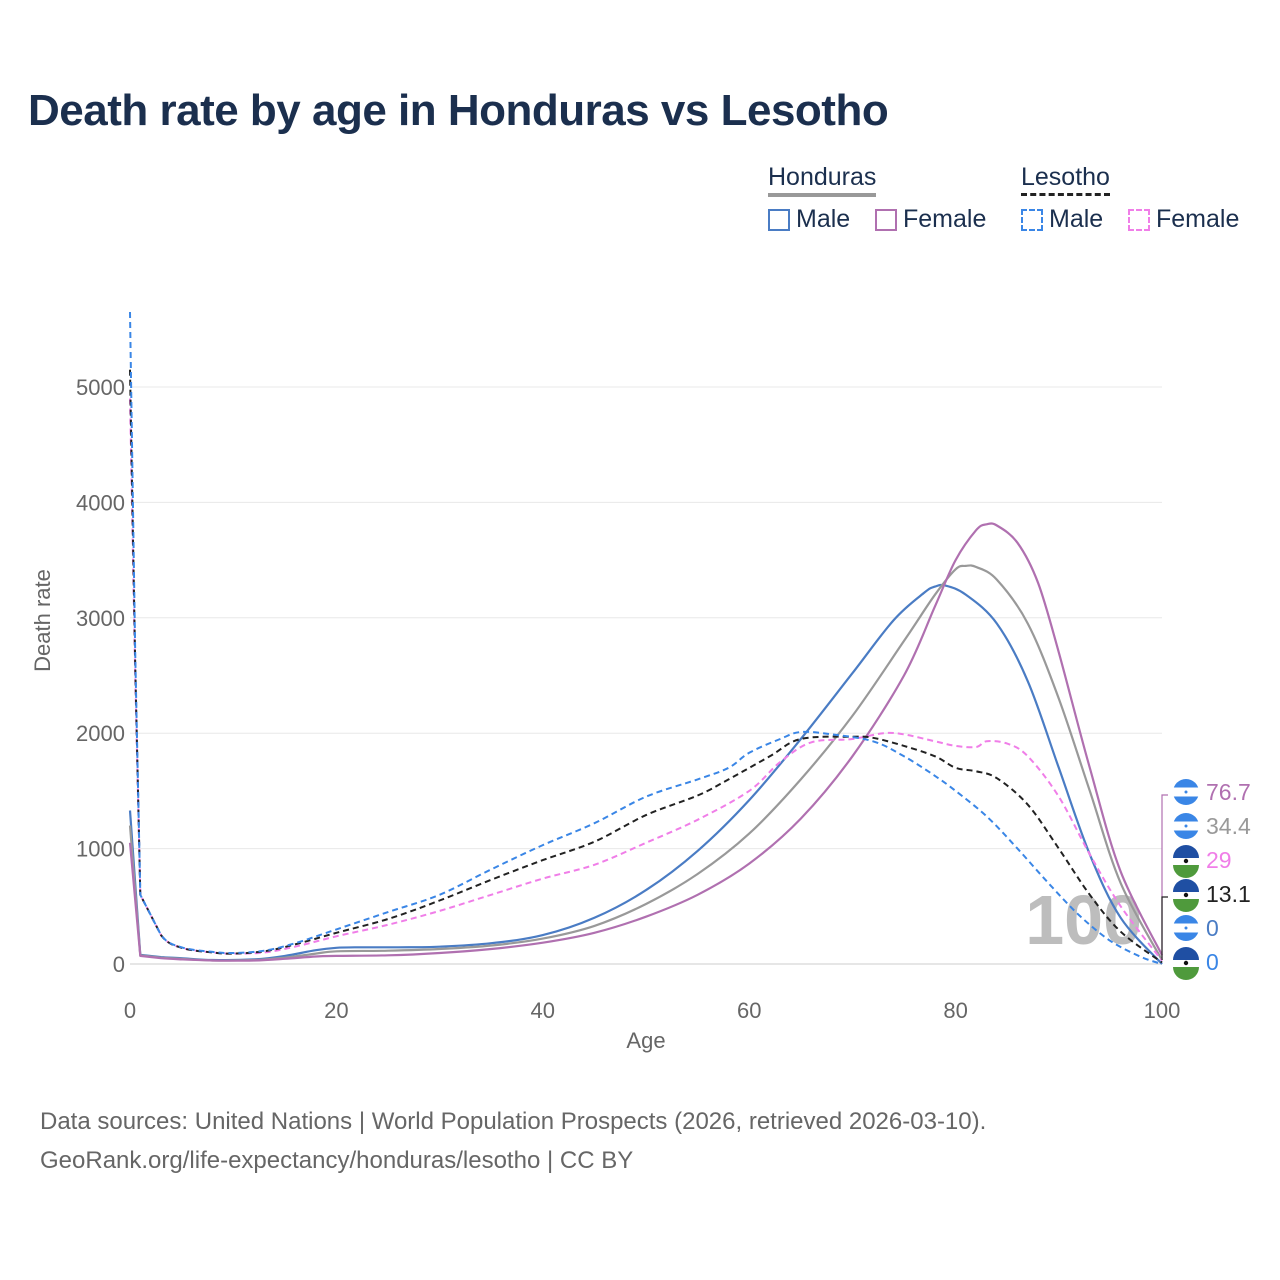 This screenshot has height=1280, width=1280. I want to click on end-label-4: 0, so click(1196, 928).